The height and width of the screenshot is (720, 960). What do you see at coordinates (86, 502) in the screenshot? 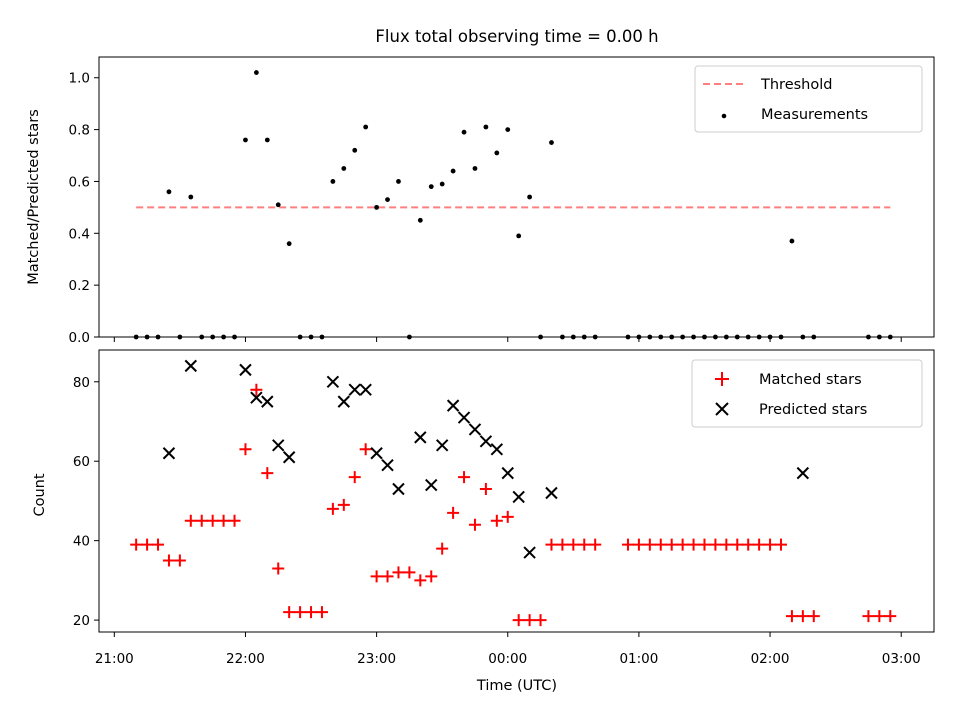
I see `bottom-y-ticks: 20 40 60 80` at bounding box center [86, 502].